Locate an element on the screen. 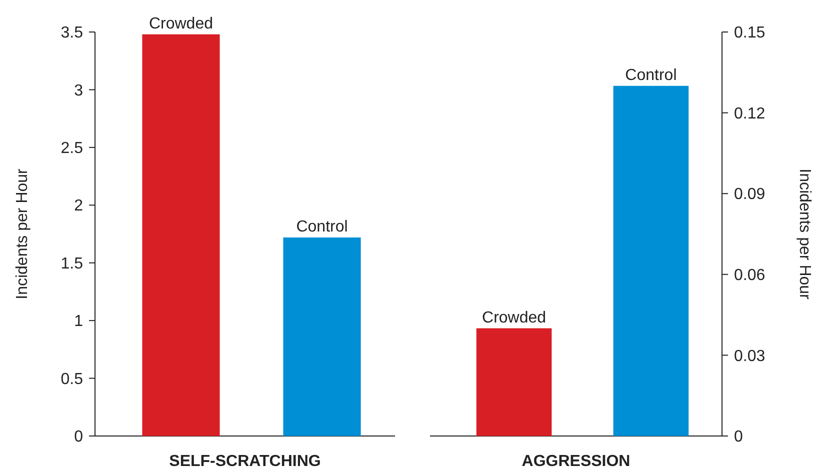 The height and width of the screenshot is (472, 819). y-tick-label: 0.03 is located at coordinates (750, 356).